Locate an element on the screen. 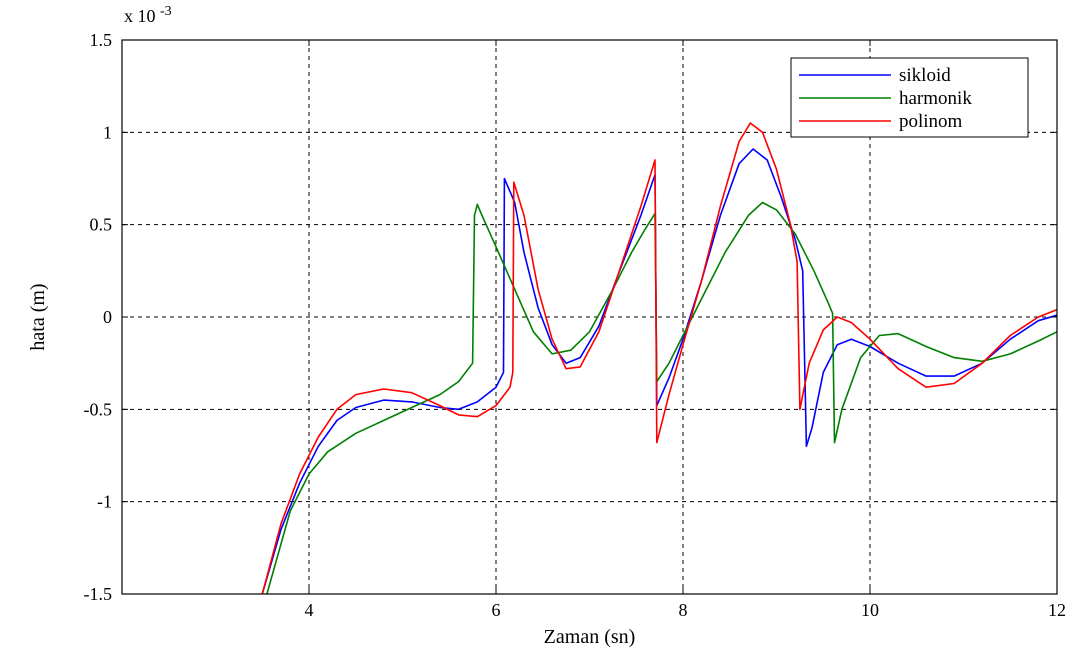 This screenshot has height=660, width=1073. y-axis-multiplier-exponent: -3 is located at coordinates (166, 11).